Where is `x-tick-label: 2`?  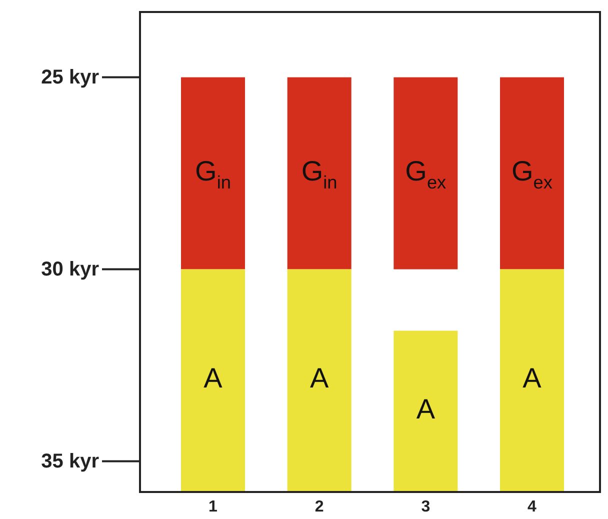 x-tick-label: 2 is located at coordinates (319, 507).